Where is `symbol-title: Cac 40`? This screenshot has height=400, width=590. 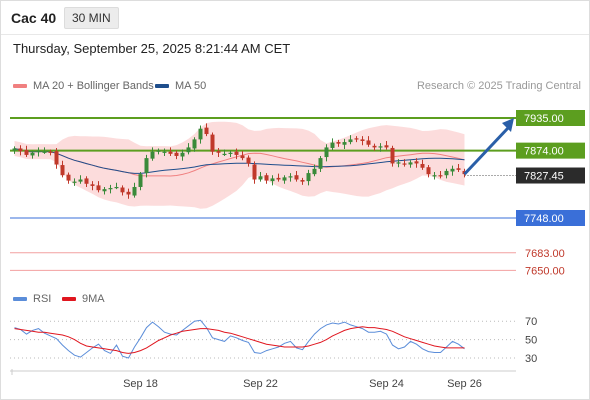
symbol-title: Cac 40 is located at coordinates (34, 18).